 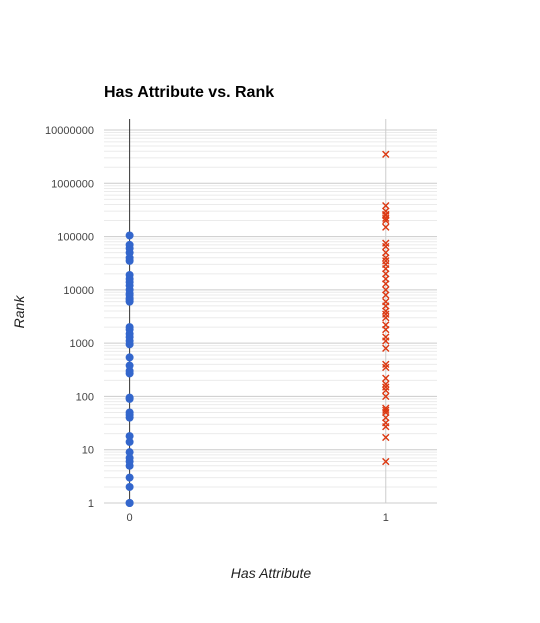 I want to click on y-tick-label: 100, so click(x=85, y=397).